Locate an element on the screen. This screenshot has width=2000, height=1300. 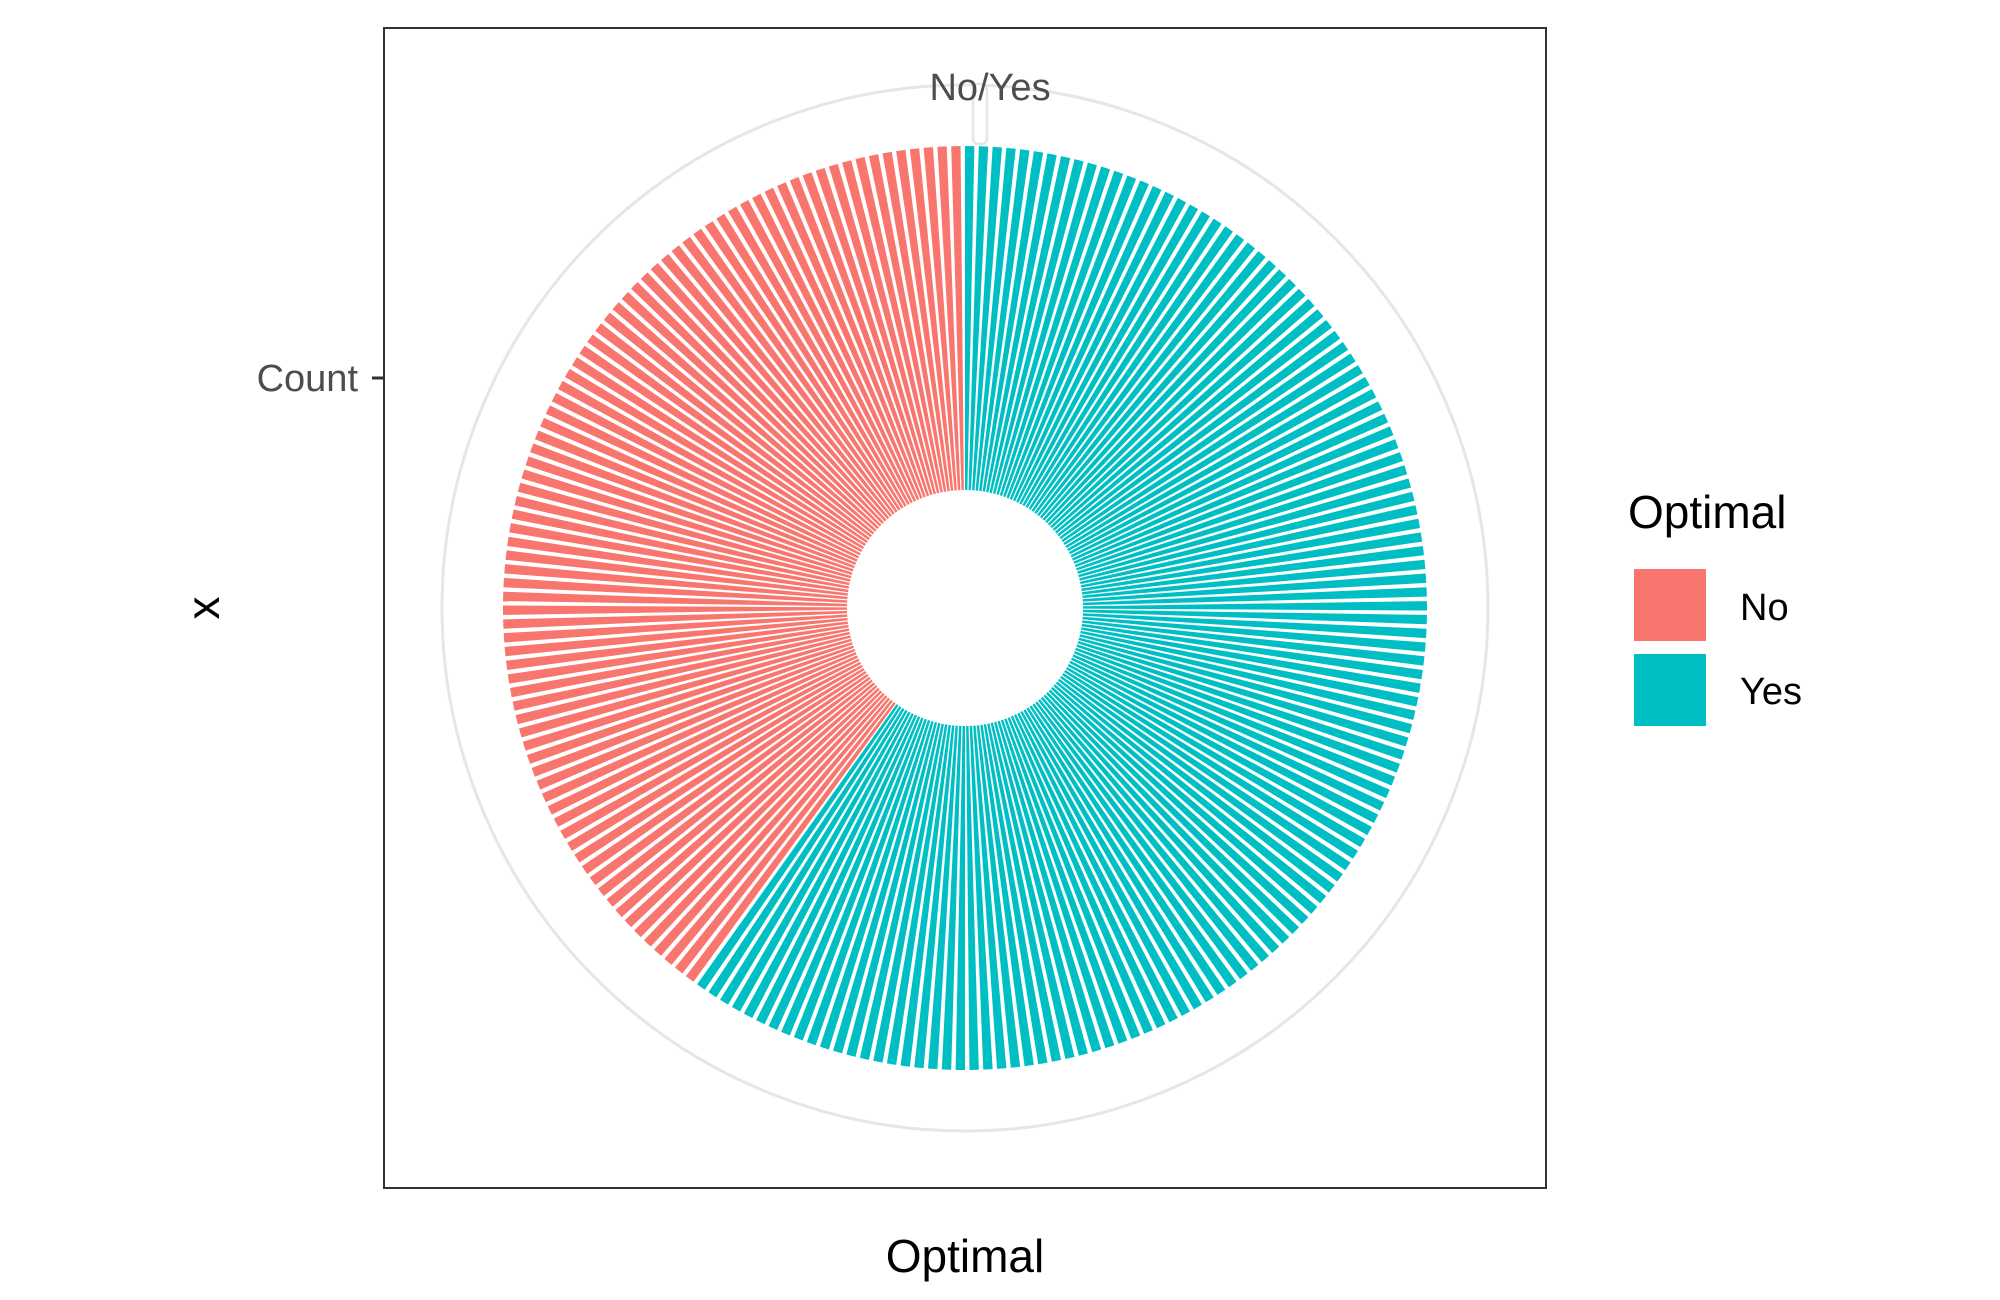
legend: Optimal No Yes is located at coordinates (1715, 606).